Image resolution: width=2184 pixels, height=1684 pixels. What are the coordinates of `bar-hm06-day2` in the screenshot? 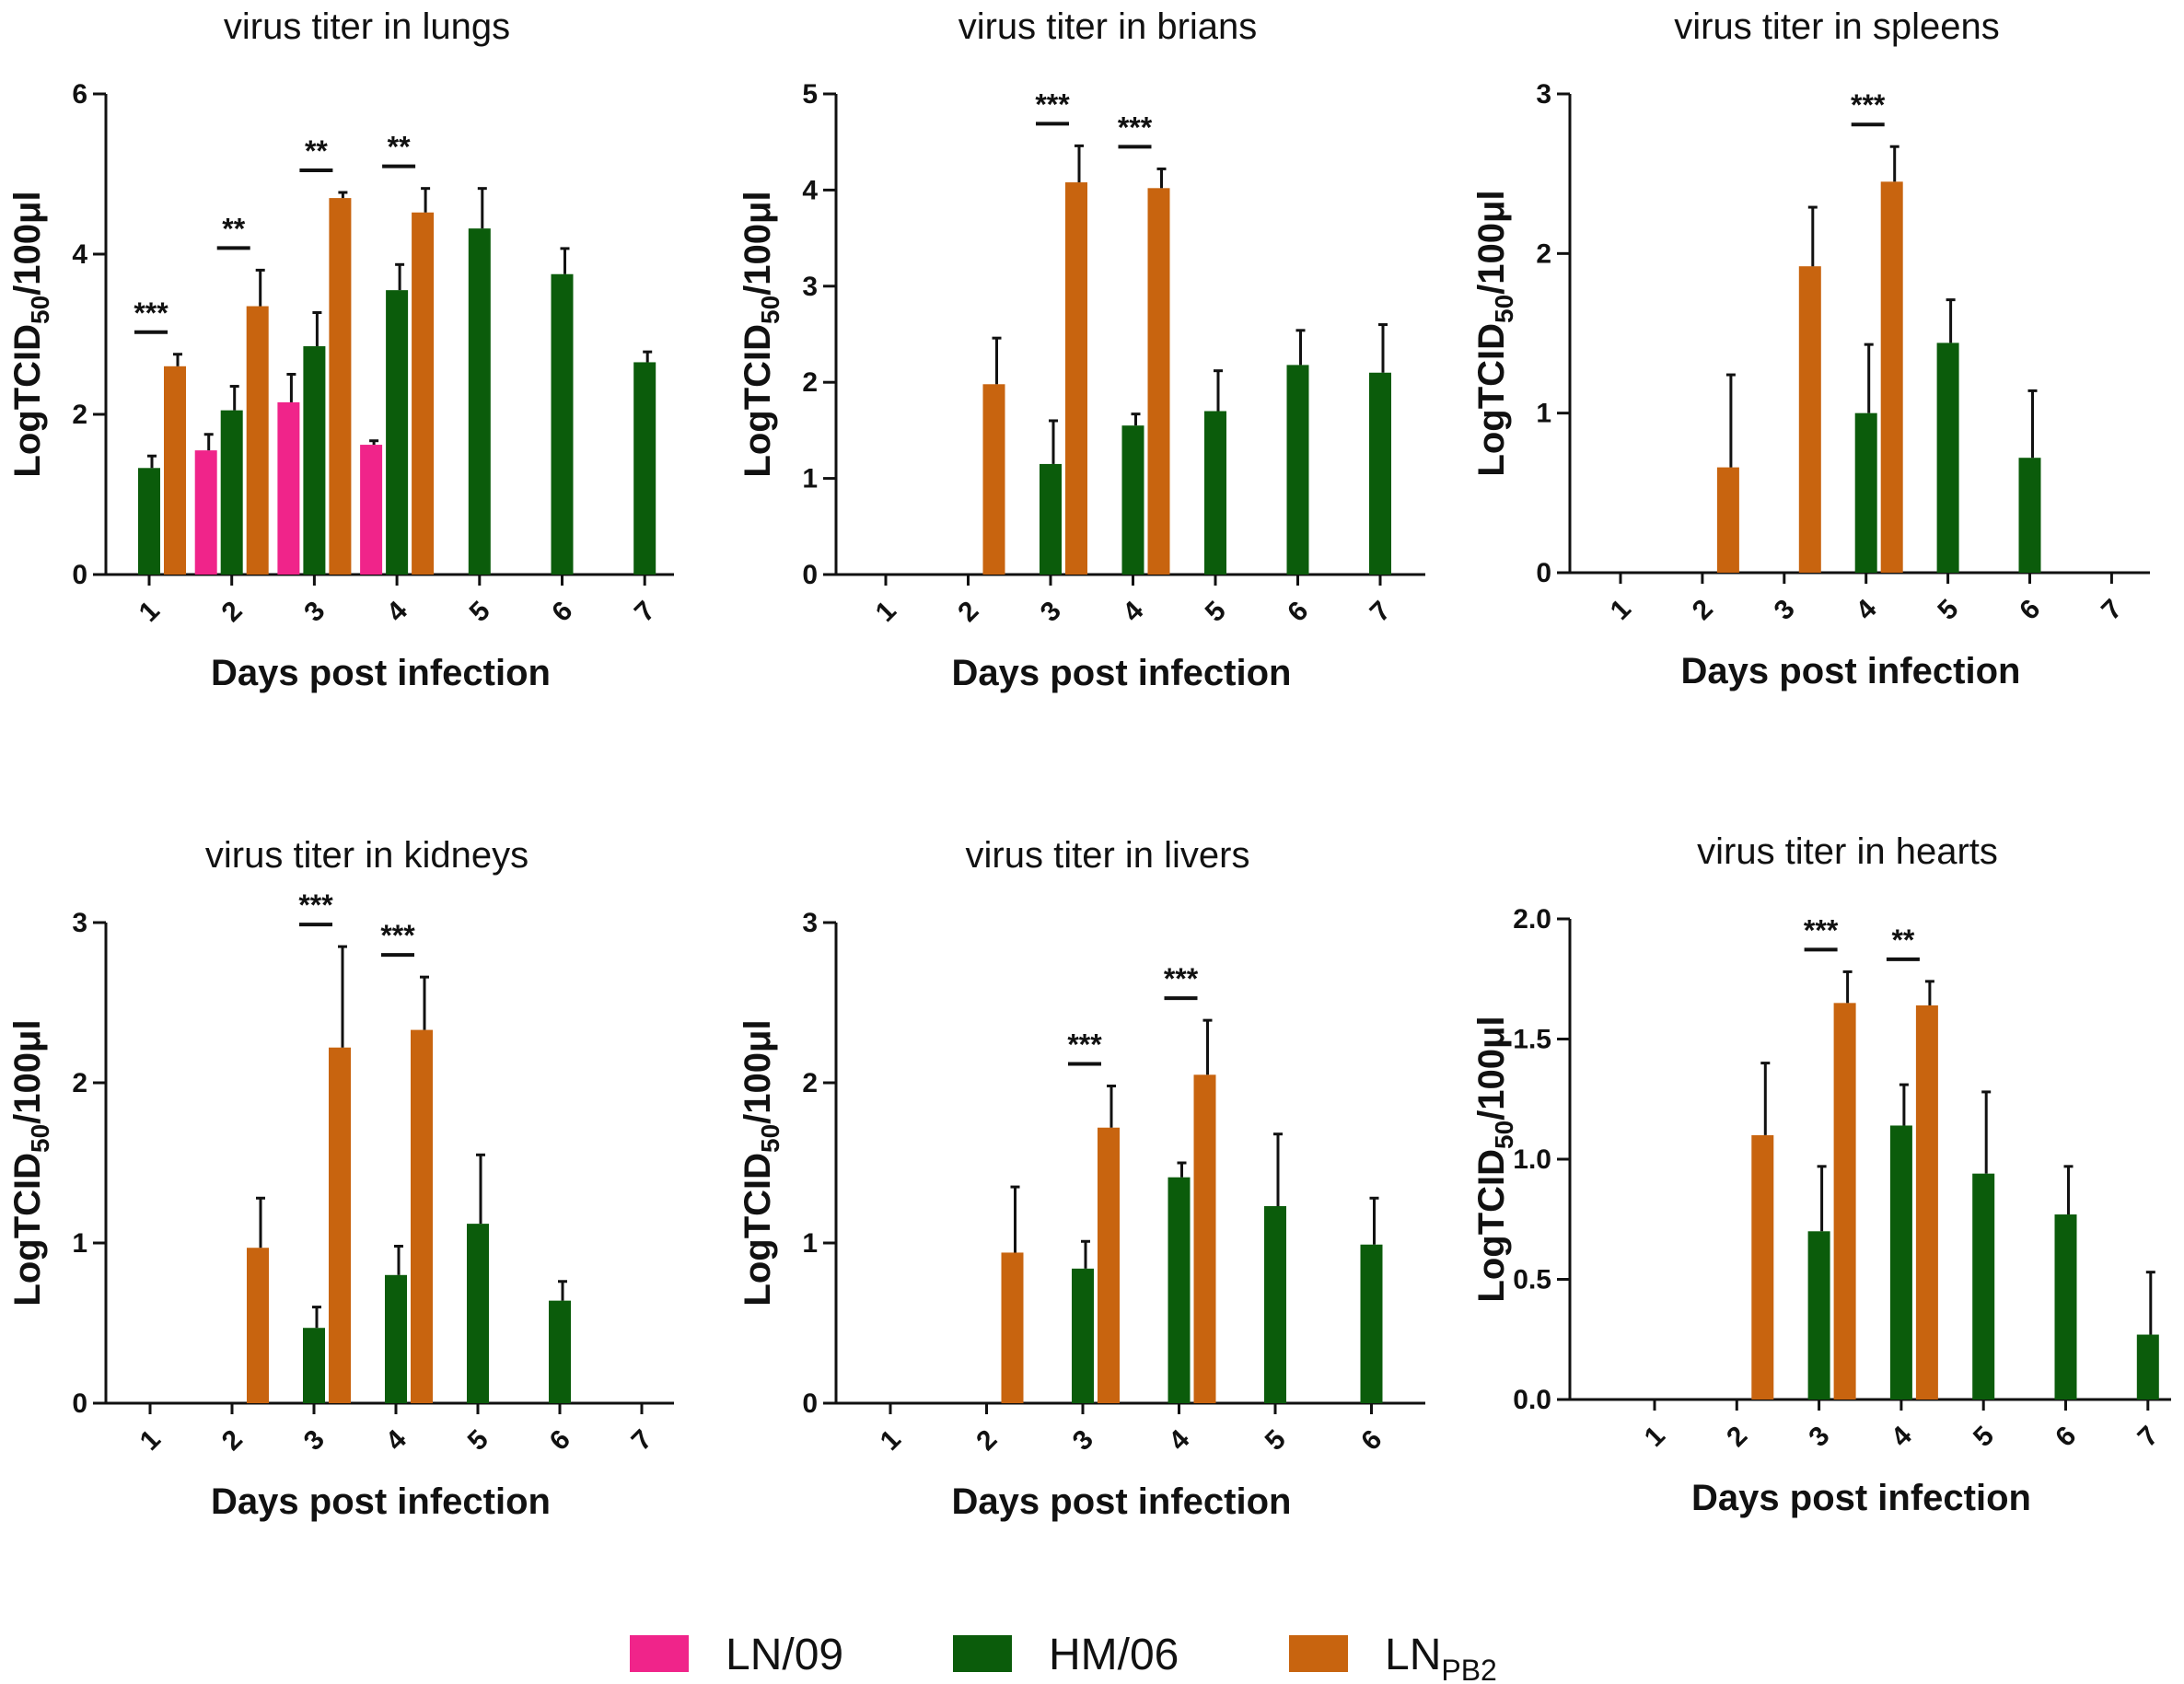 It's located at (231, 492).